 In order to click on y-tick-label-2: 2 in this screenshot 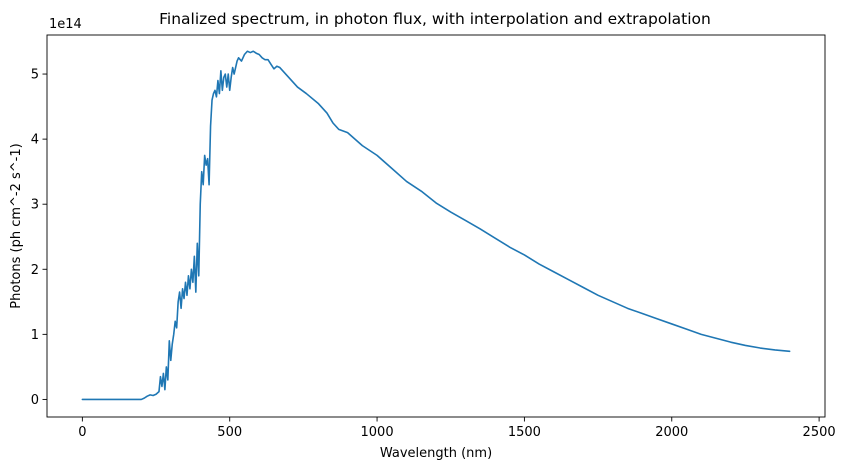, I will do `click(35, 270)`.